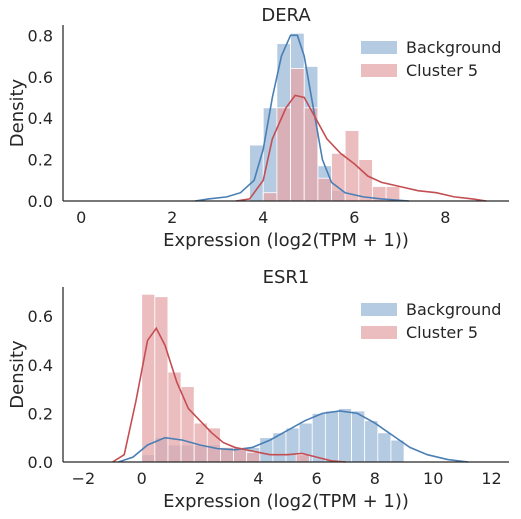 The width and height of the screenshot is (521, 519). I want to click on x-tick-label: −2, so click(84, 478).